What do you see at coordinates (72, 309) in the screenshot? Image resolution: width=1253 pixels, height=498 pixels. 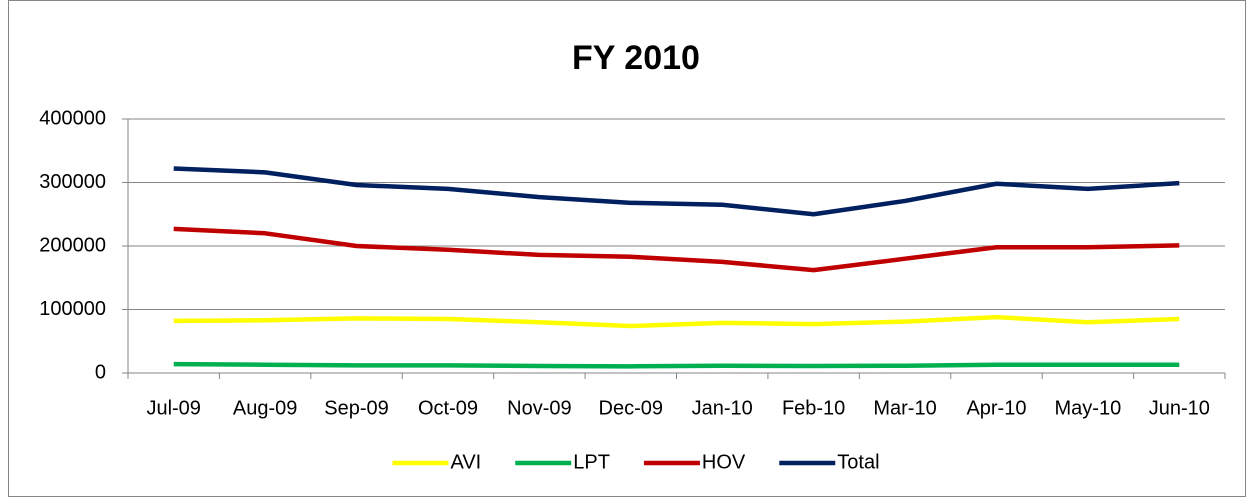 I see `y-tick-label: 100000` at bounding box center [72, 309].